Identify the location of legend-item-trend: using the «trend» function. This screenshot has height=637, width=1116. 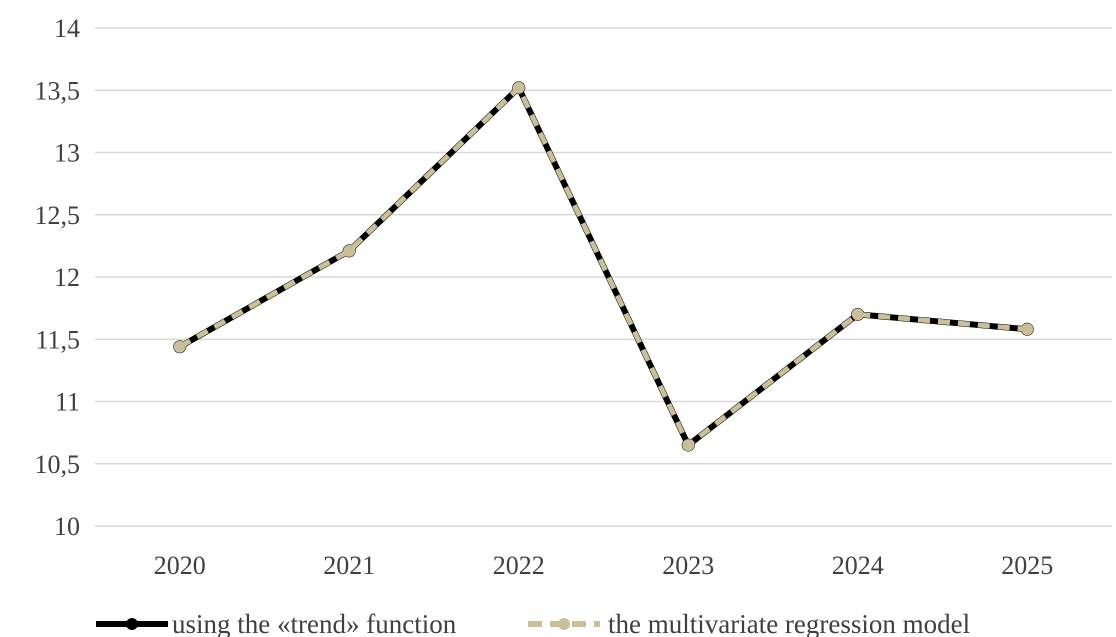
(276, 623).